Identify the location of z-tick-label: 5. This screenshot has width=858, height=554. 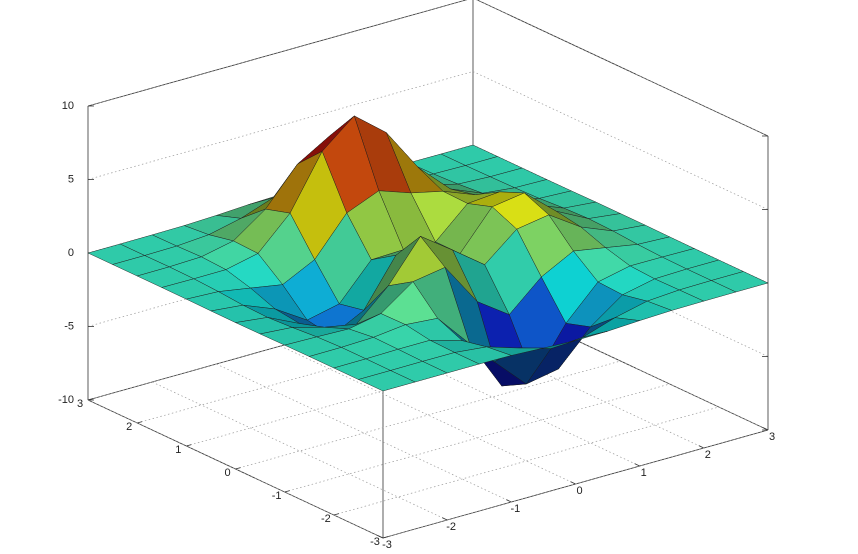
(71, 179).